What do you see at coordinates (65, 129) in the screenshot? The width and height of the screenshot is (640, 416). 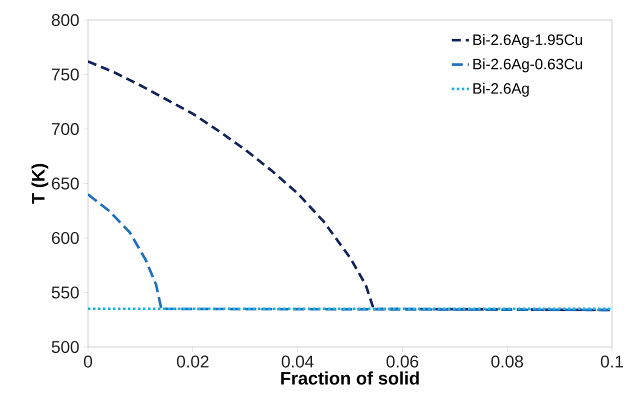 I see `y-tick-label: 700` at bounding box center [65, 129].